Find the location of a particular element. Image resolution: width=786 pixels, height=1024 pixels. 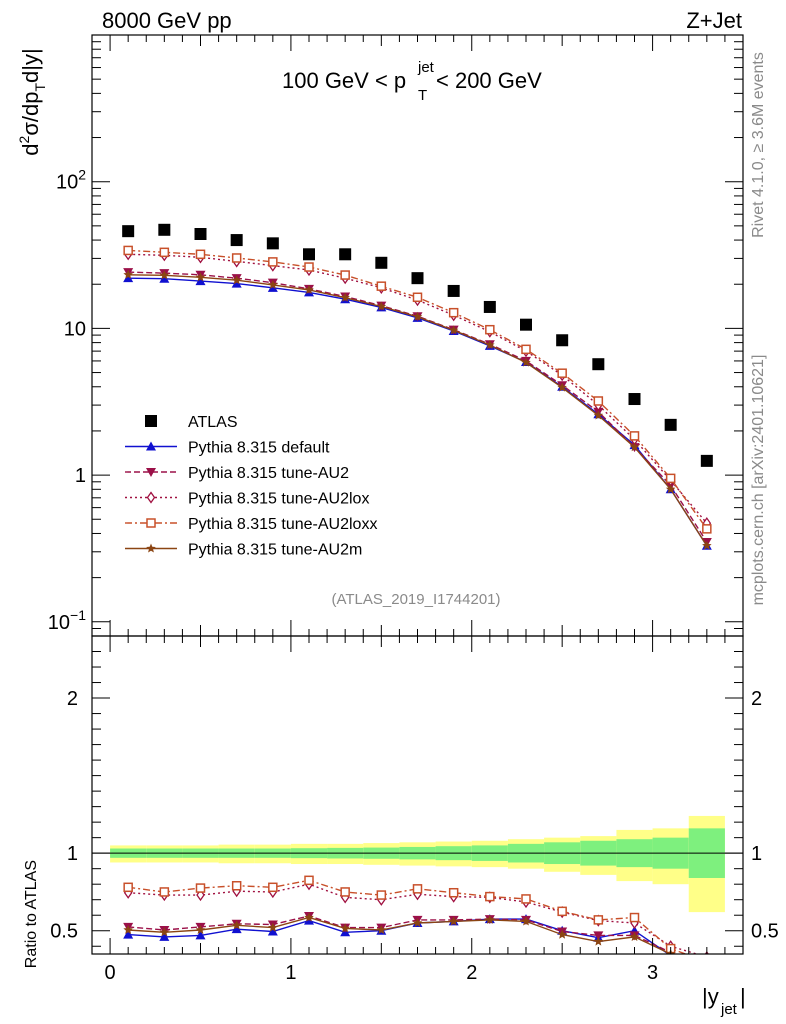

legend-item-AU2lox: Pythia 8.315 tune-AU2lox is located at coordinates (247, 499).